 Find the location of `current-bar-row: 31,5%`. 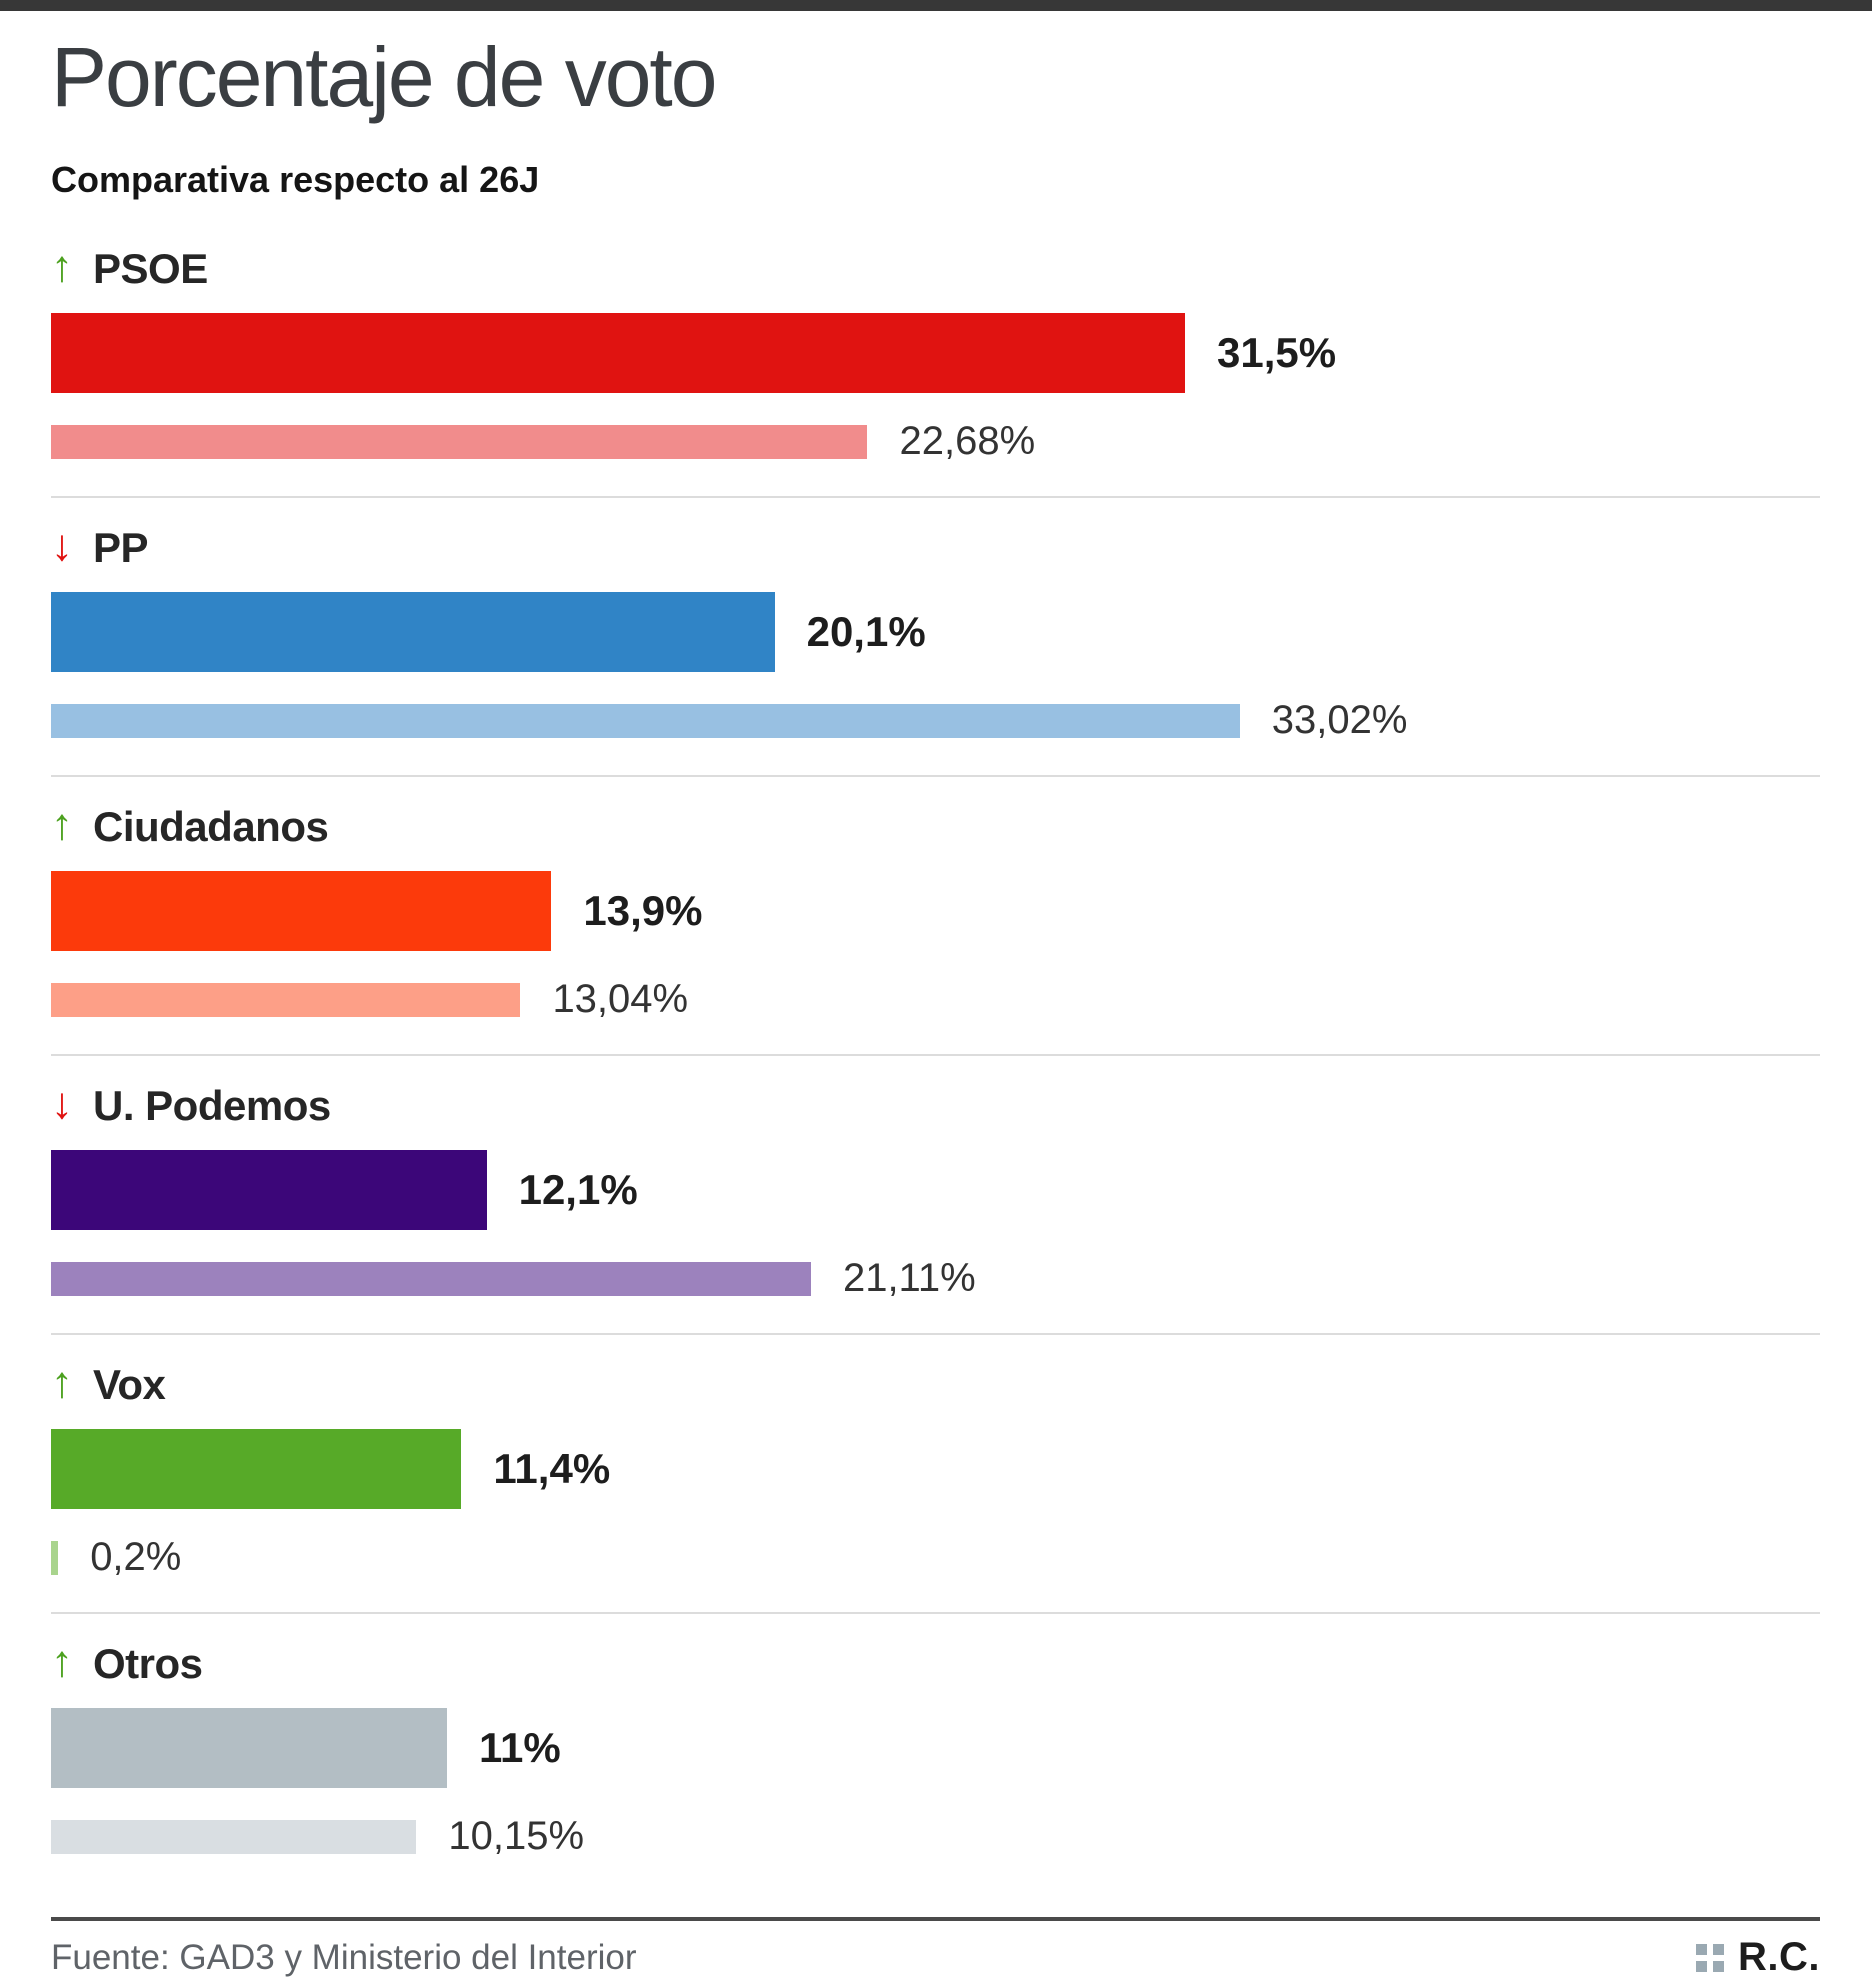

current-bar-row: 31,5% is located at coordinates (935, 353).